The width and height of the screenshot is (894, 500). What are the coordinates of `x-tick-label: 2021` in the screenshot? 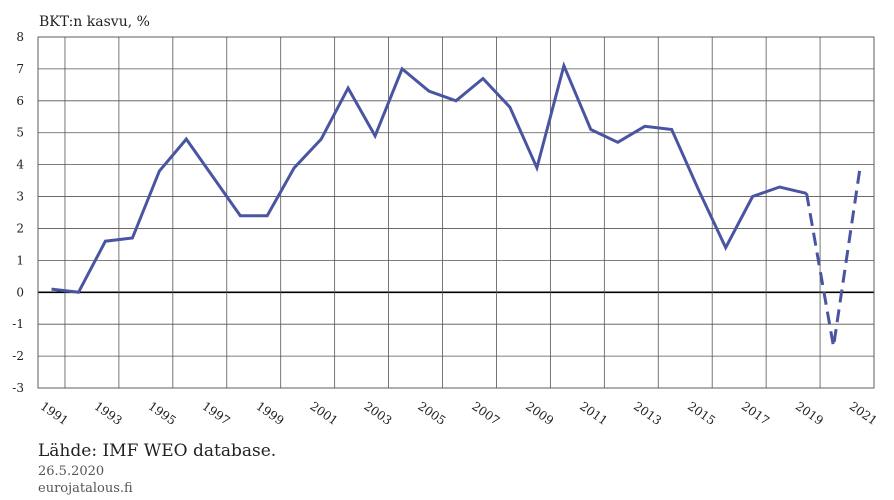 It's located at (863, 413).